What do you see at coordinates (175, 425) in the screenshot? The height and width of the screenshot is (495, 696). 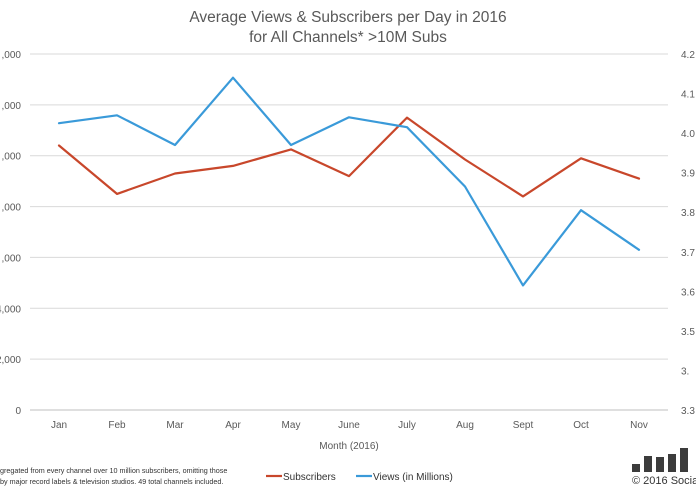 I see `x-axis-tick-label: Mar` at bounding box center [175, 425].